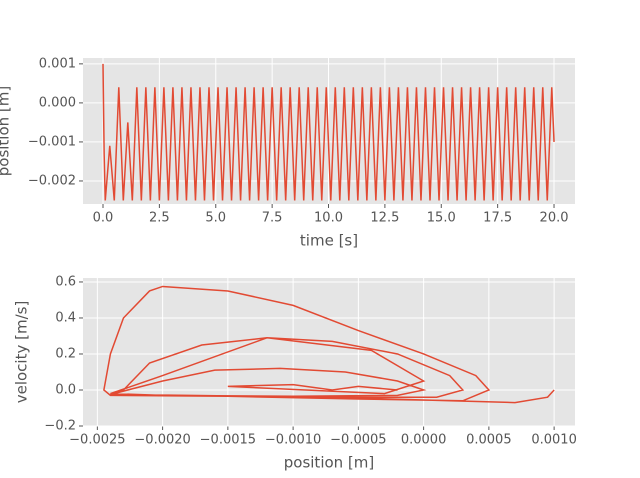 The image size is (640, 478). I want to click on x-tick-label: 0.0, so click(103, 218).